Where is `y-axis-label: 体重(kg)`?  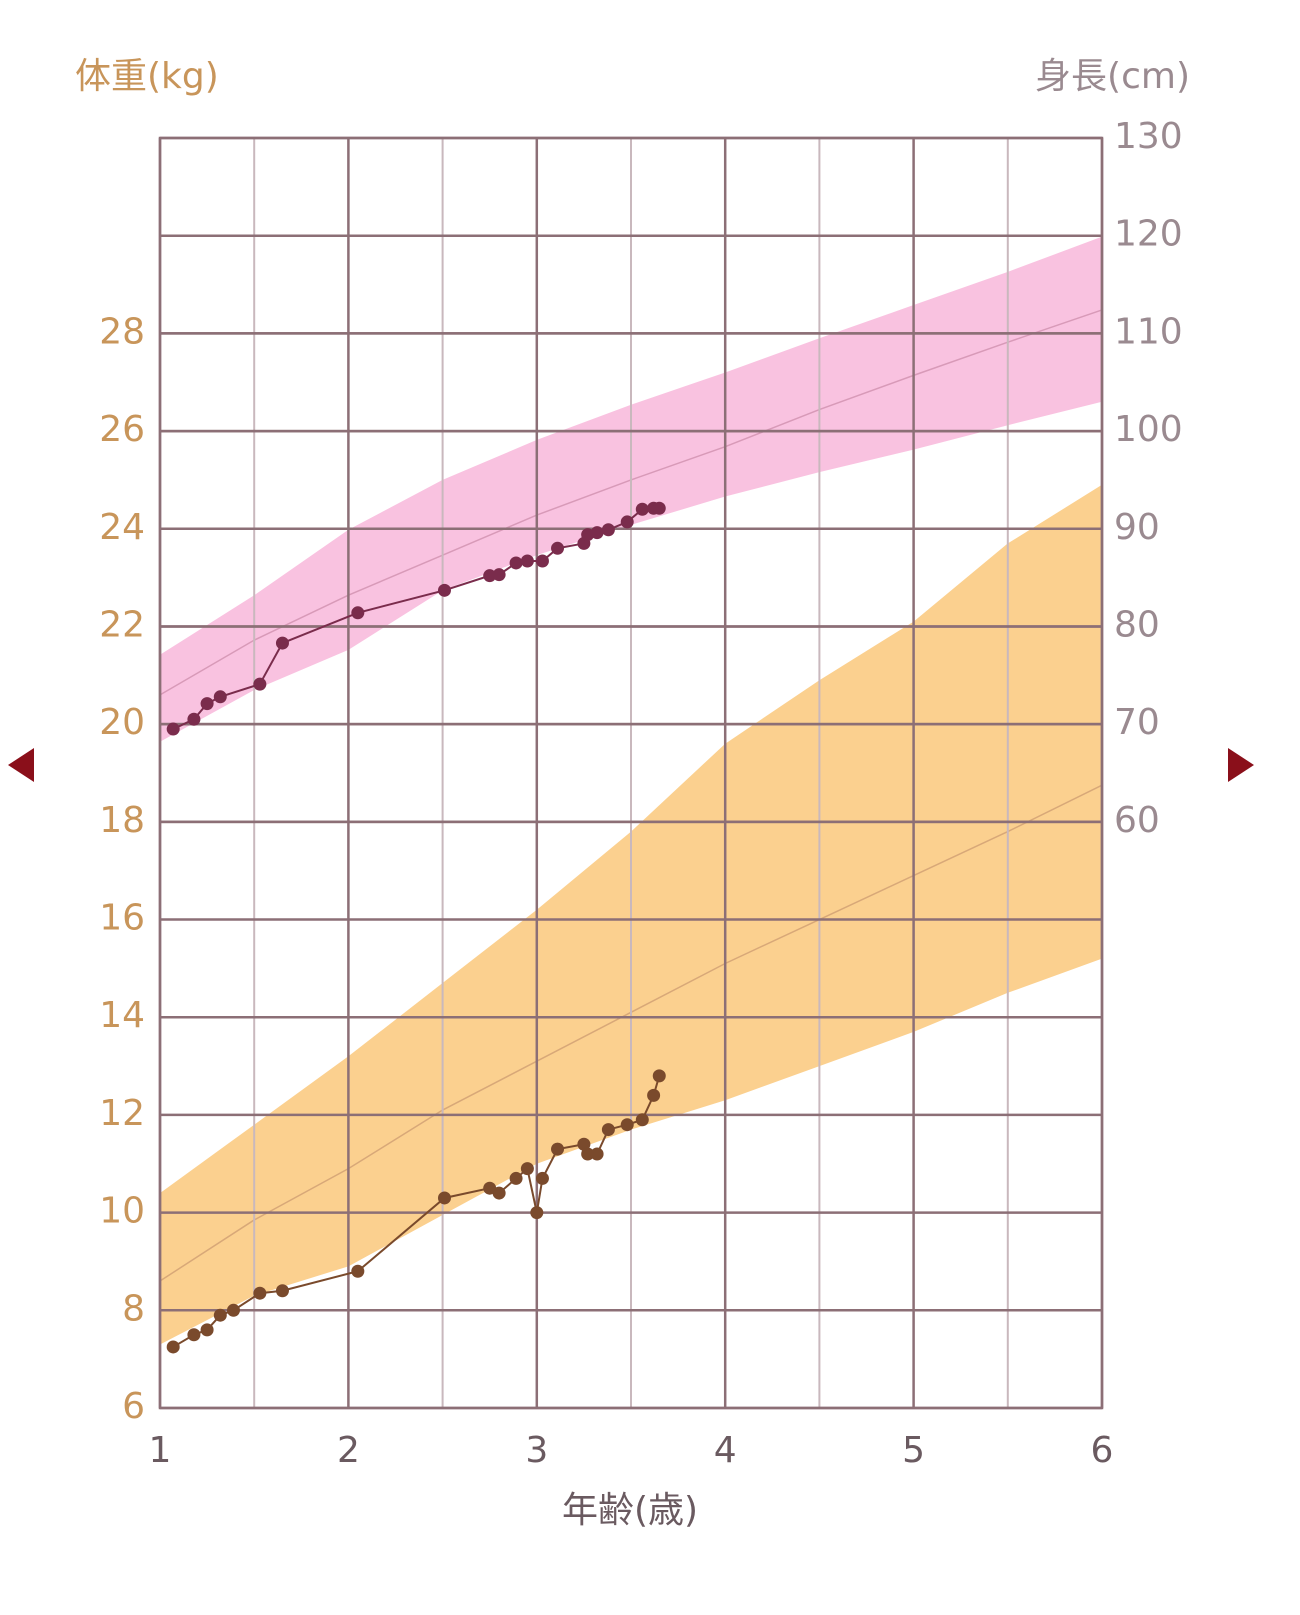 y-axis-label: 体重(kg) is located at coordinates (147, 76).